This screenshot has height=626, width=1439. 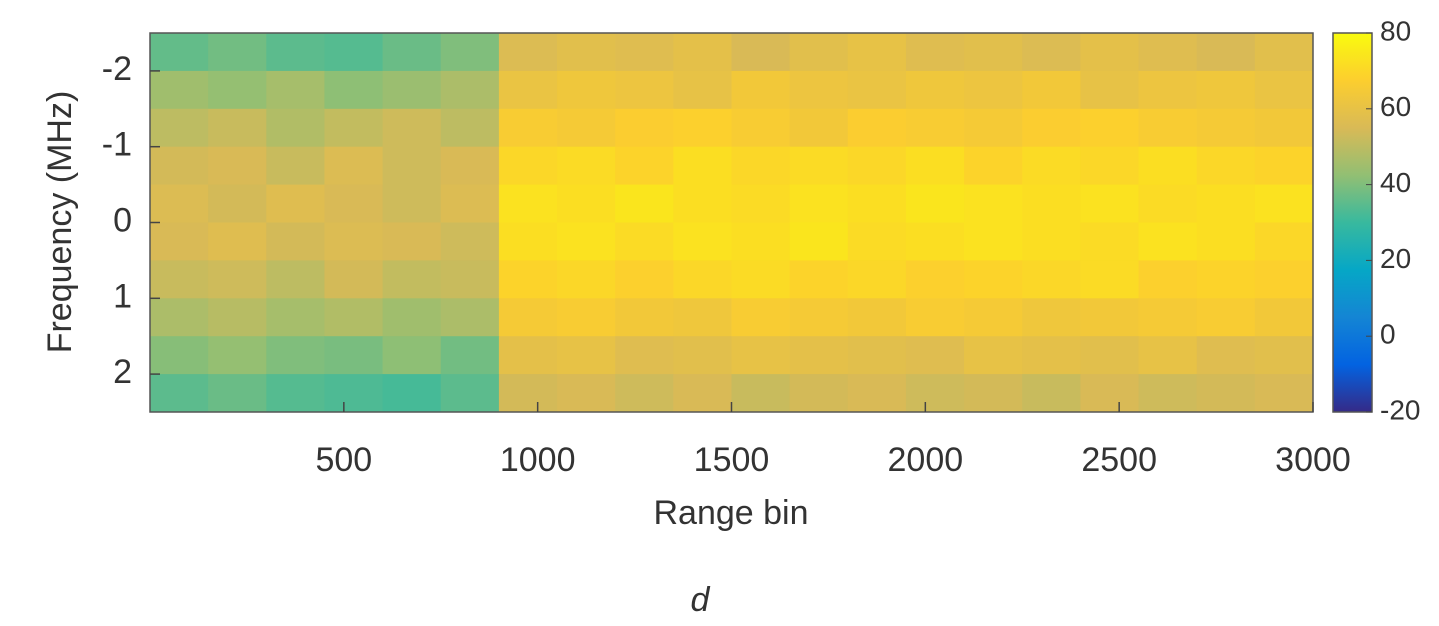 What do you see at coordinates (1376, 220) in the screenshot?
I see `colorbar: -20 0 20 40 60 80` at bounding box center [1376, 220].